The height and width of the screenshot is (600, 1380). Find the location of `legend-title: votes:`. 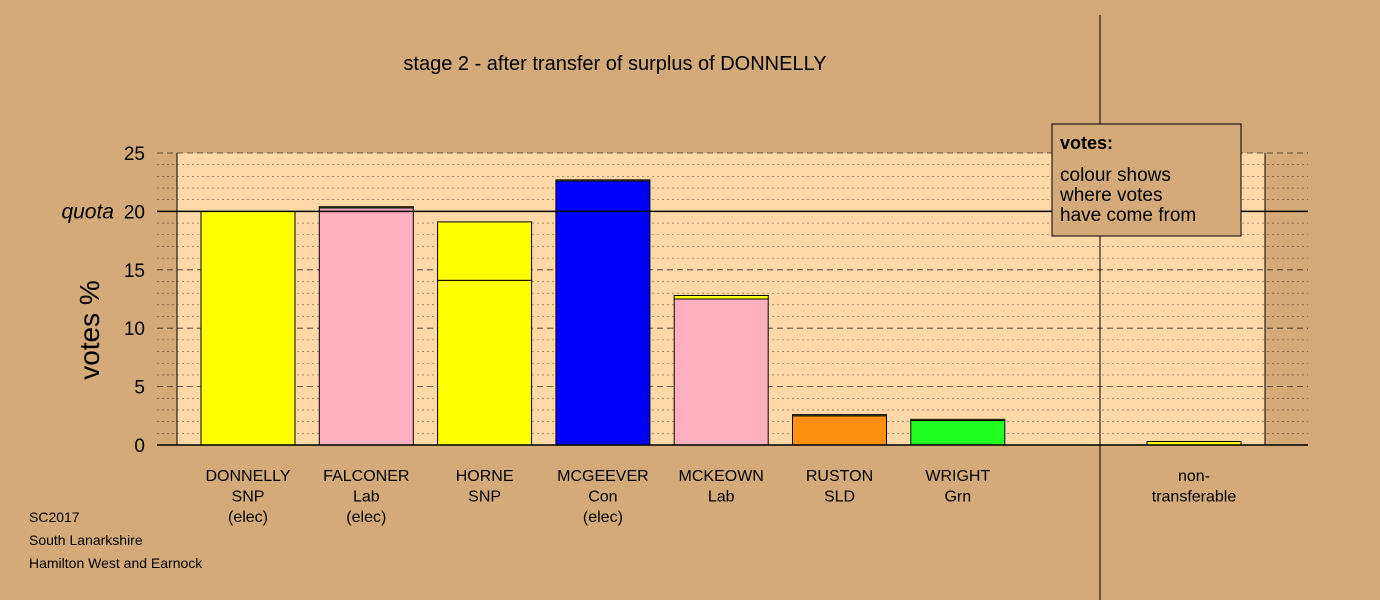

legend-title: votes: is located at coordinates (1086, 143).